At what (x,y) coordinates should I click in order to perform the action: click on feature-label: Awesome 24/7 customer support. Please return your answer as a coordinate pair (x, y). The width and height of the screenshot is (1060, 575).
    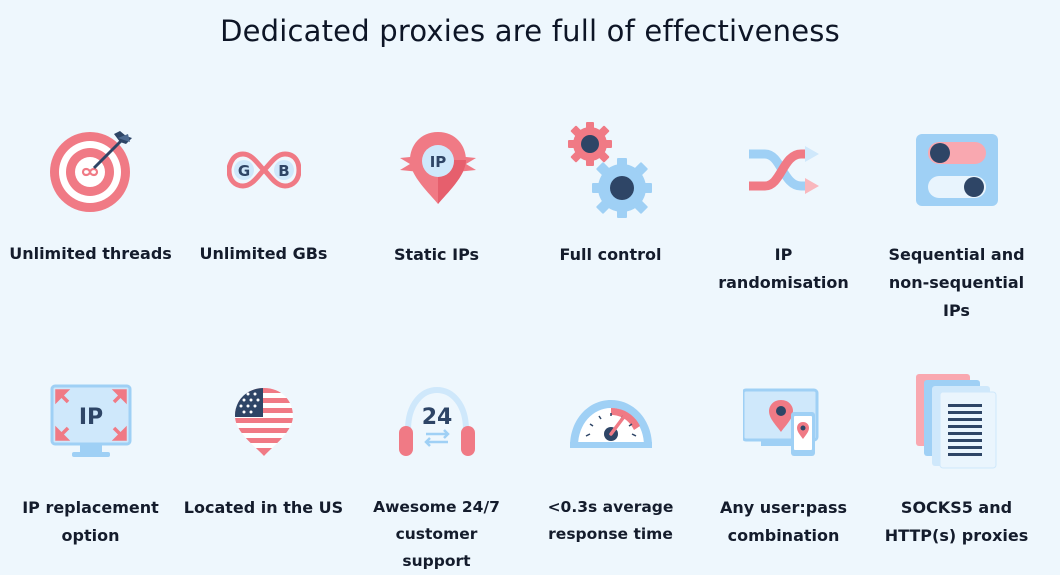
    Looking at the image, I should click on (436, 534).